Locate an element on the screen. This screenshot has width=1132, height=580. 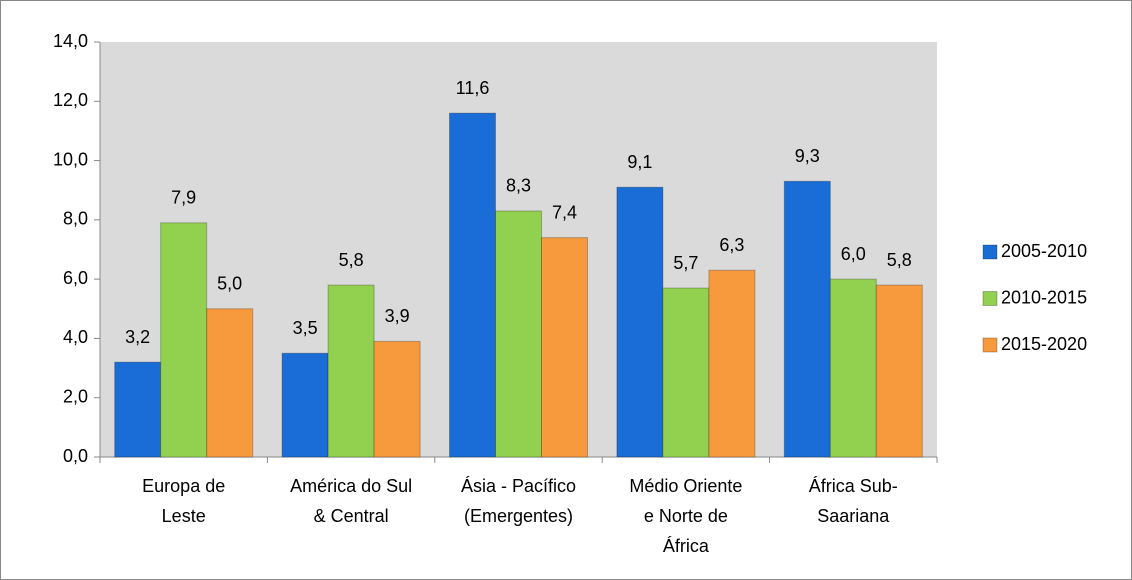
x-tick-label: África Sub-Saariana is located at coordinates (853, 501).